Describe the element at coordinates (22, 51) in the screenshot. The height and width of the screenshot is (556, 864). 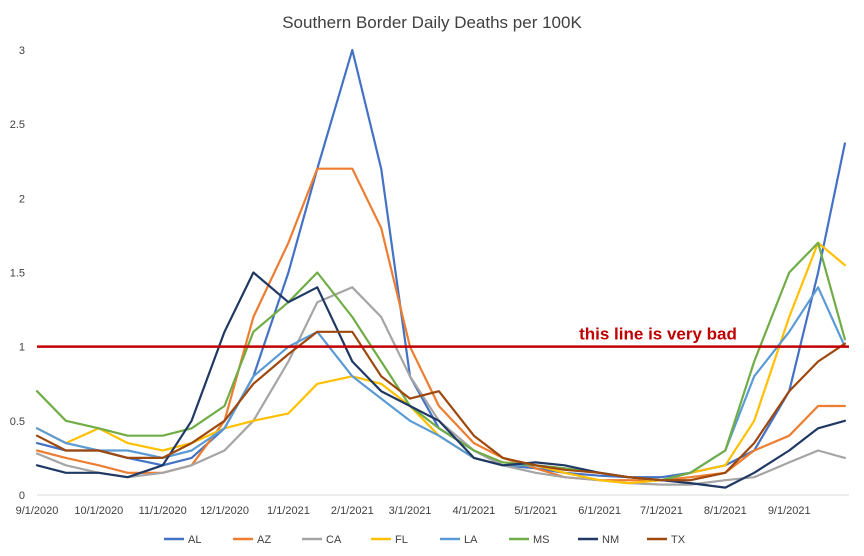
I see `y-tick-label: 3` at that location.